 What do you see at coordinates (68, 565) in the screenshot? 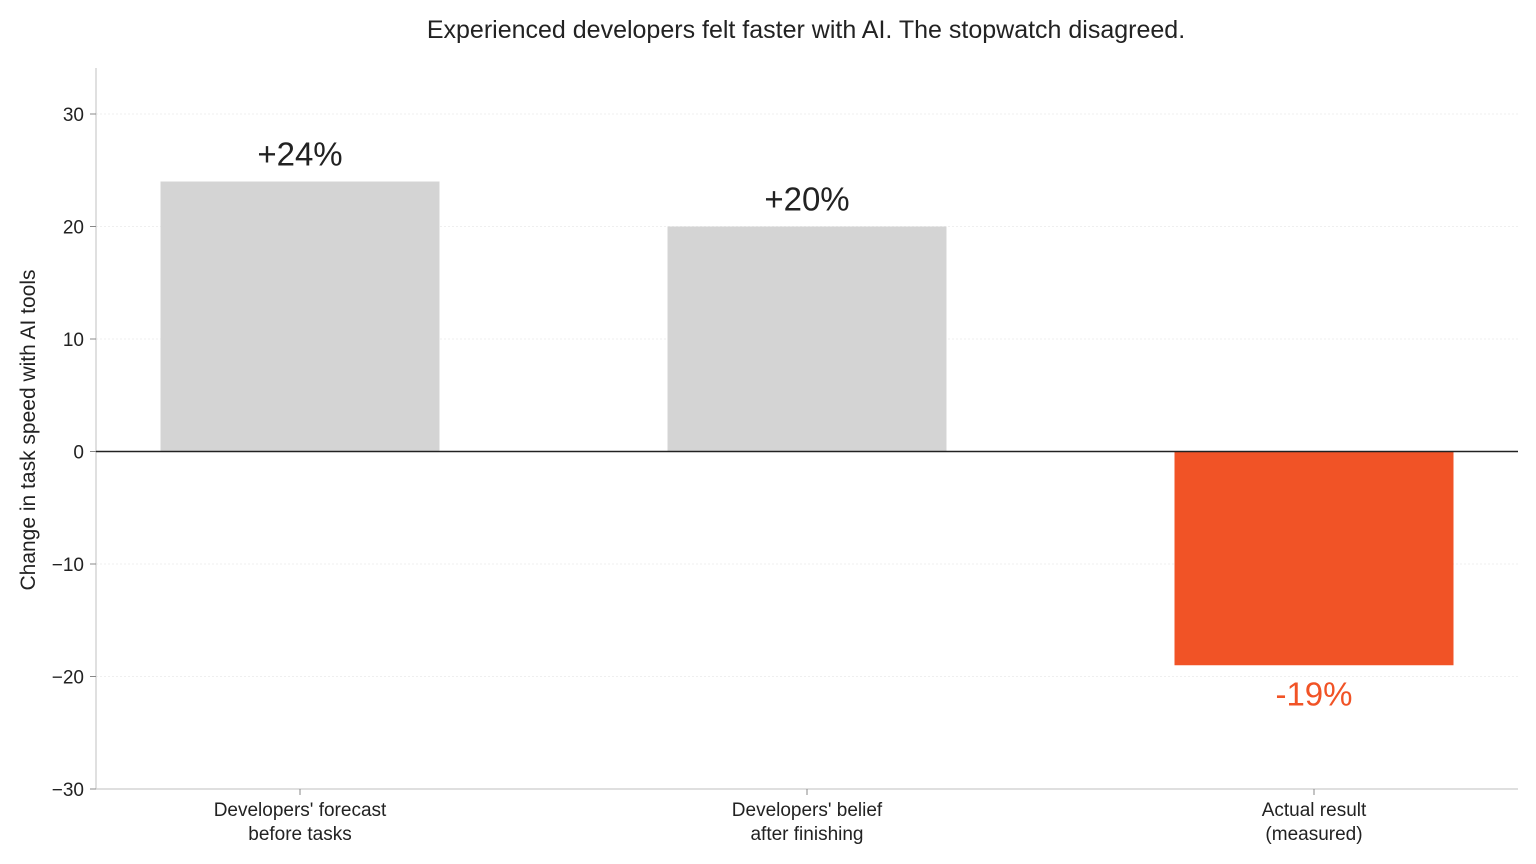
I see `y-tick-label: −10` at bounding box center [68, 565].